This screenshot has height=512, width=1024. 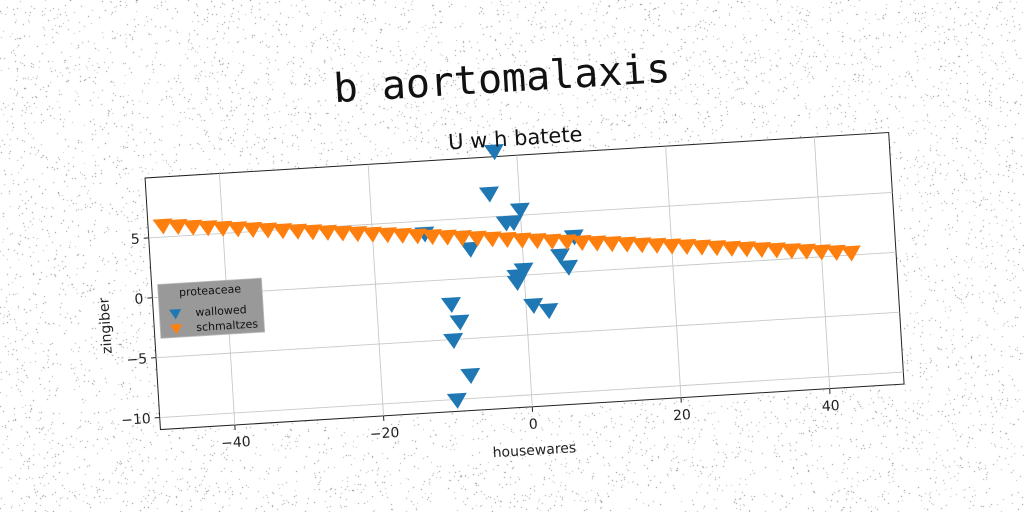 I want to click on legend-label-wallowed: wallowed, so click(x=221, y=311).